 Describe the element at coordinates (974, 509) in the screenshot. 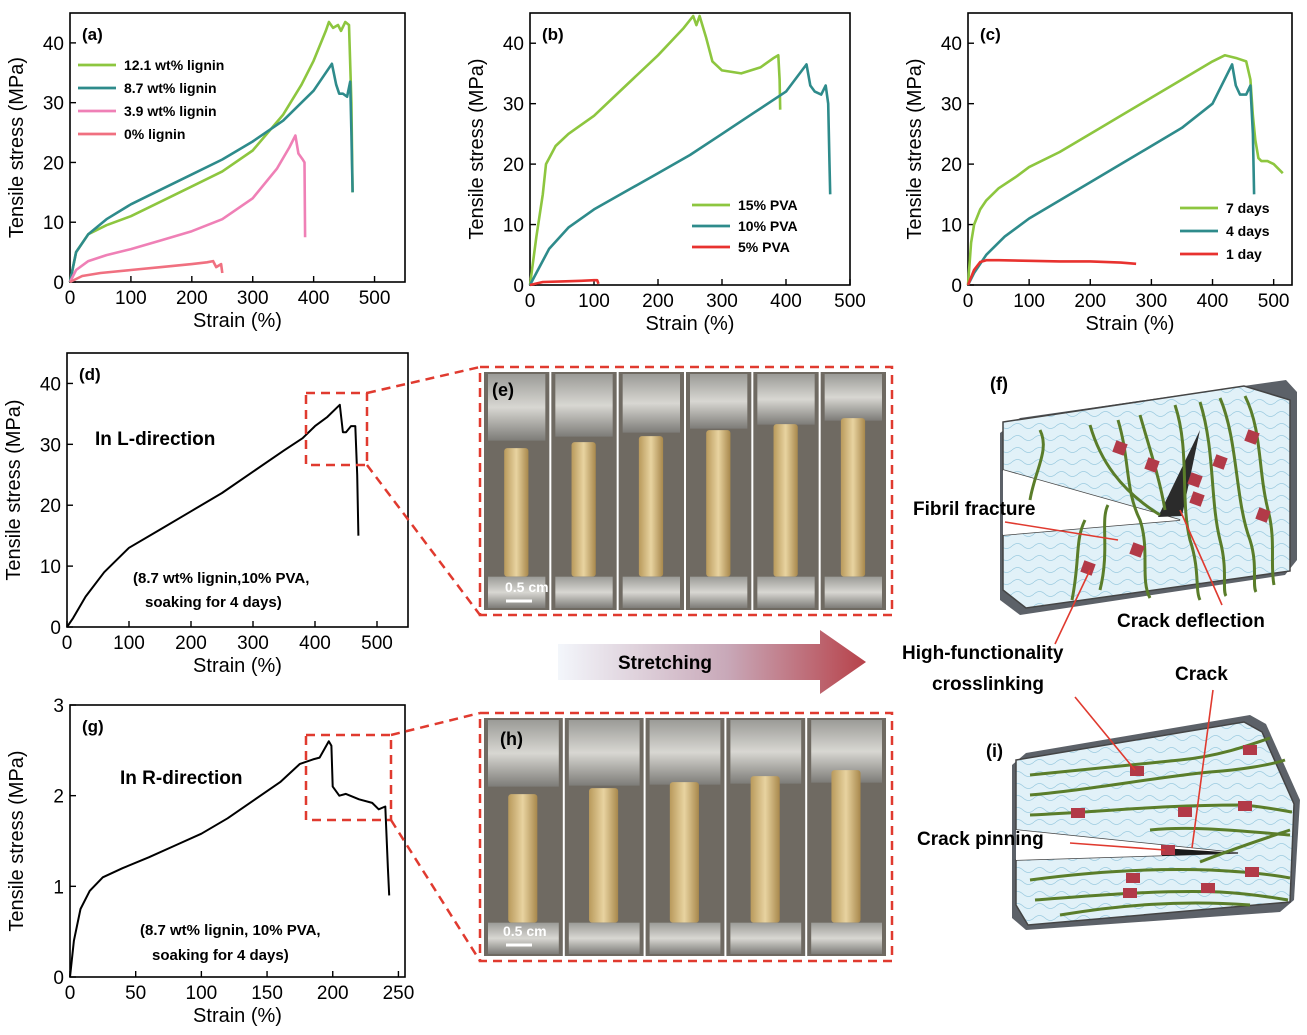

I see `fibril-fracture-label: Fibril fracture` at that location.